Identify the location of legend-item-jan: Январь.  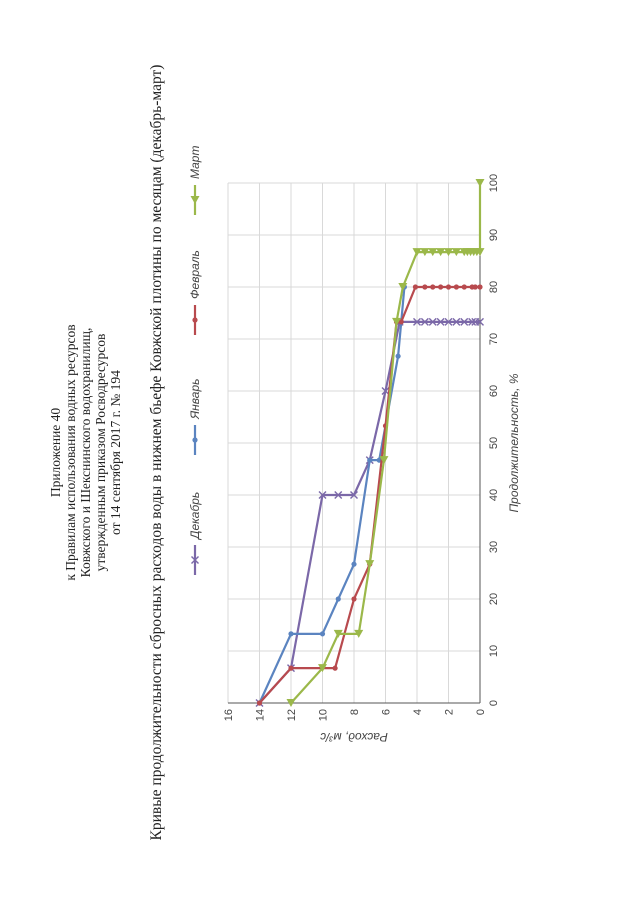
(195, 417).